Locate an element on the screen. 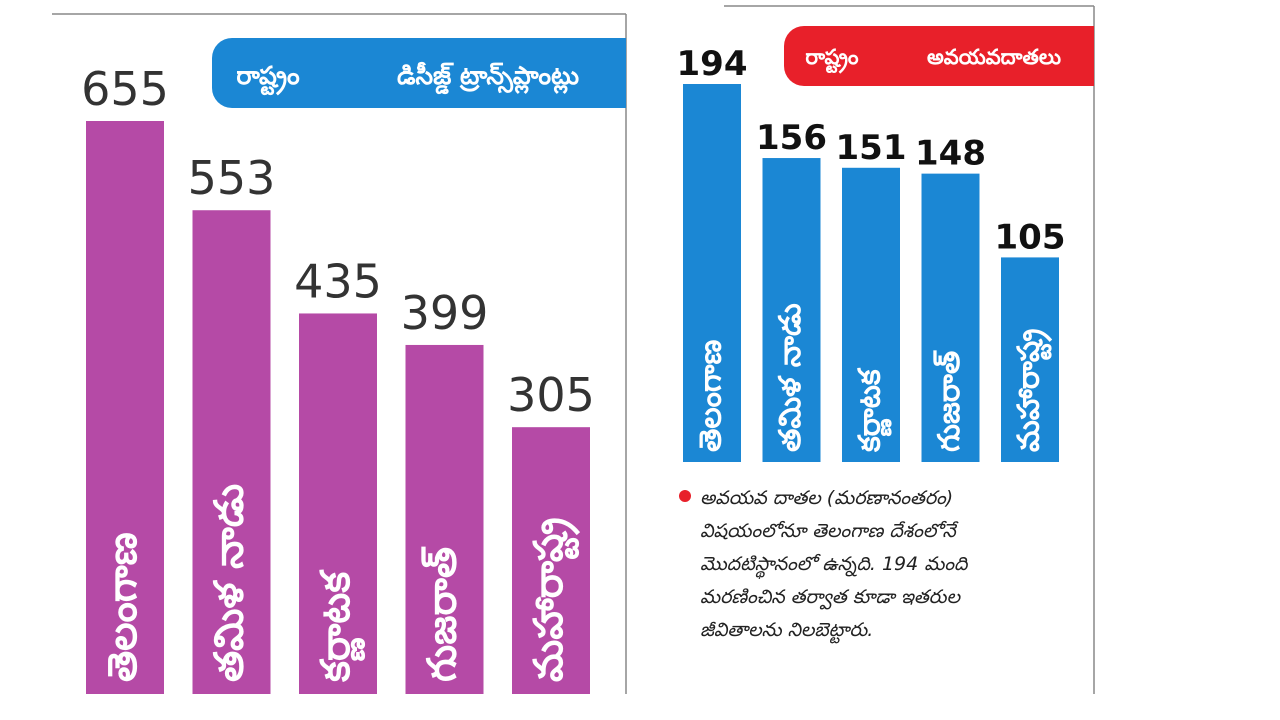 The height and width of the screenshot is (720, 1280). data-label: 305 is located at coordinates (551, 395).